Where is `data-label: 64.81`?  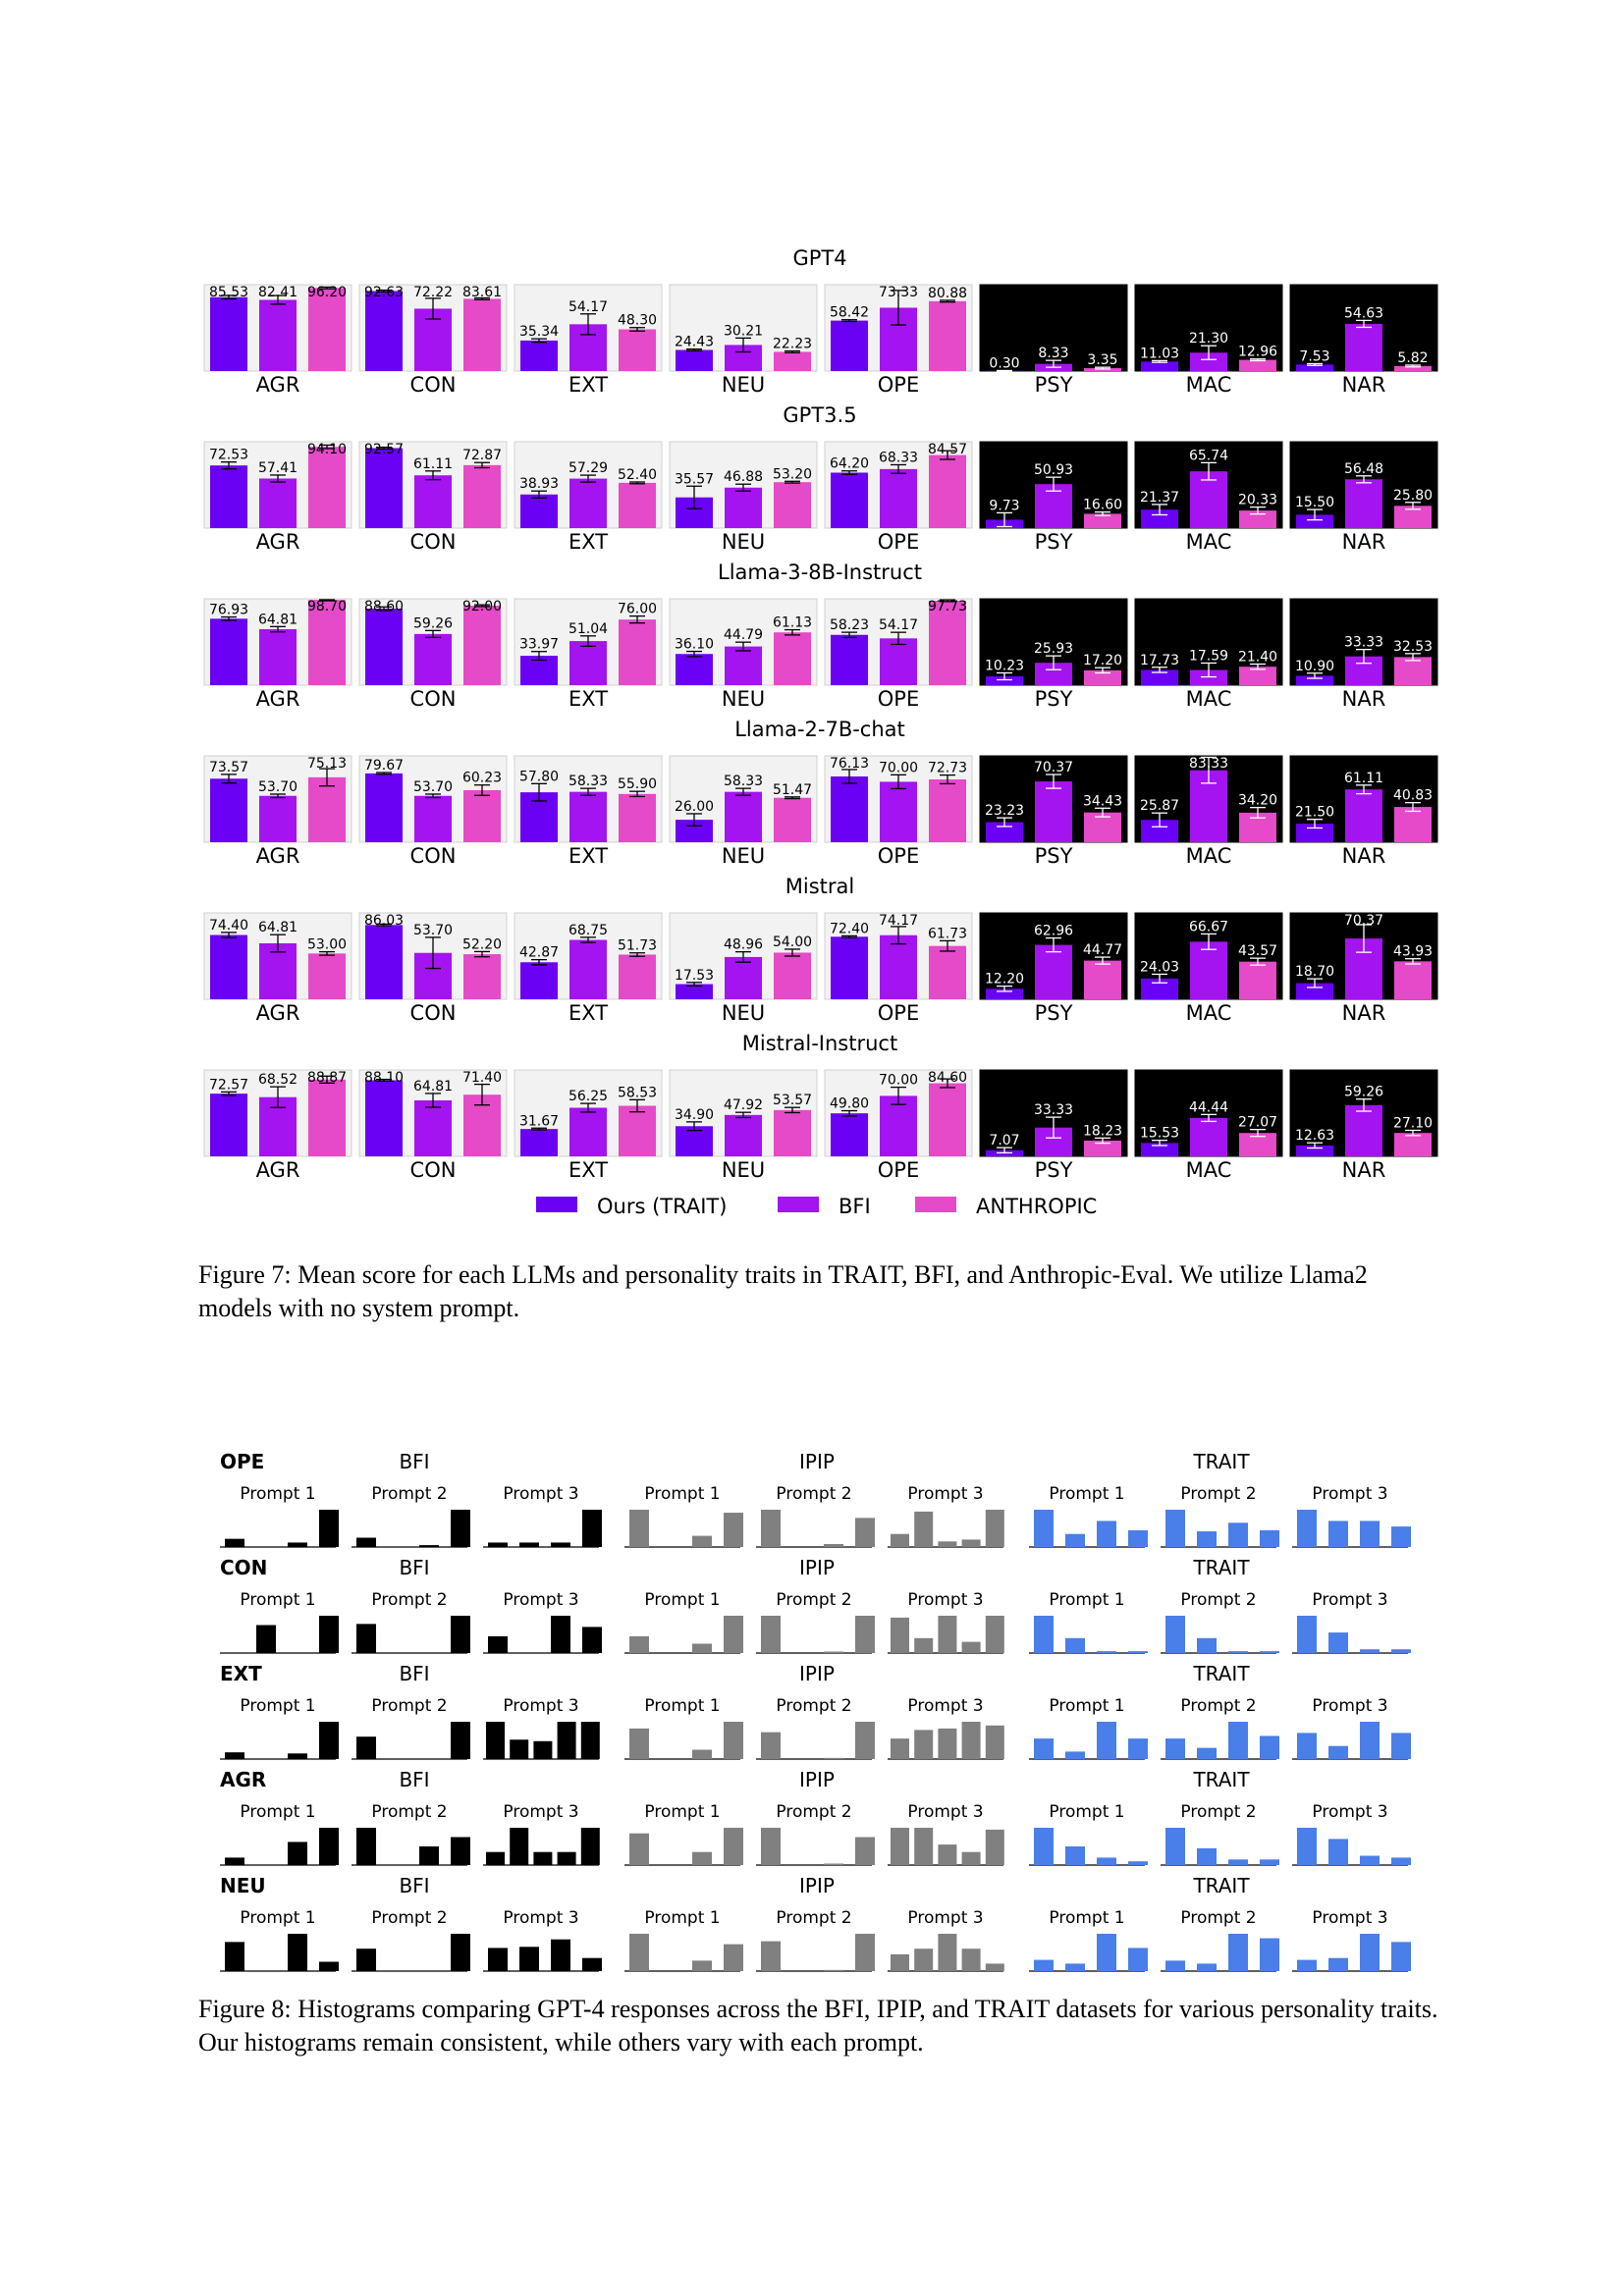 data-label: 64.81 is located at coordinates (278, 927).